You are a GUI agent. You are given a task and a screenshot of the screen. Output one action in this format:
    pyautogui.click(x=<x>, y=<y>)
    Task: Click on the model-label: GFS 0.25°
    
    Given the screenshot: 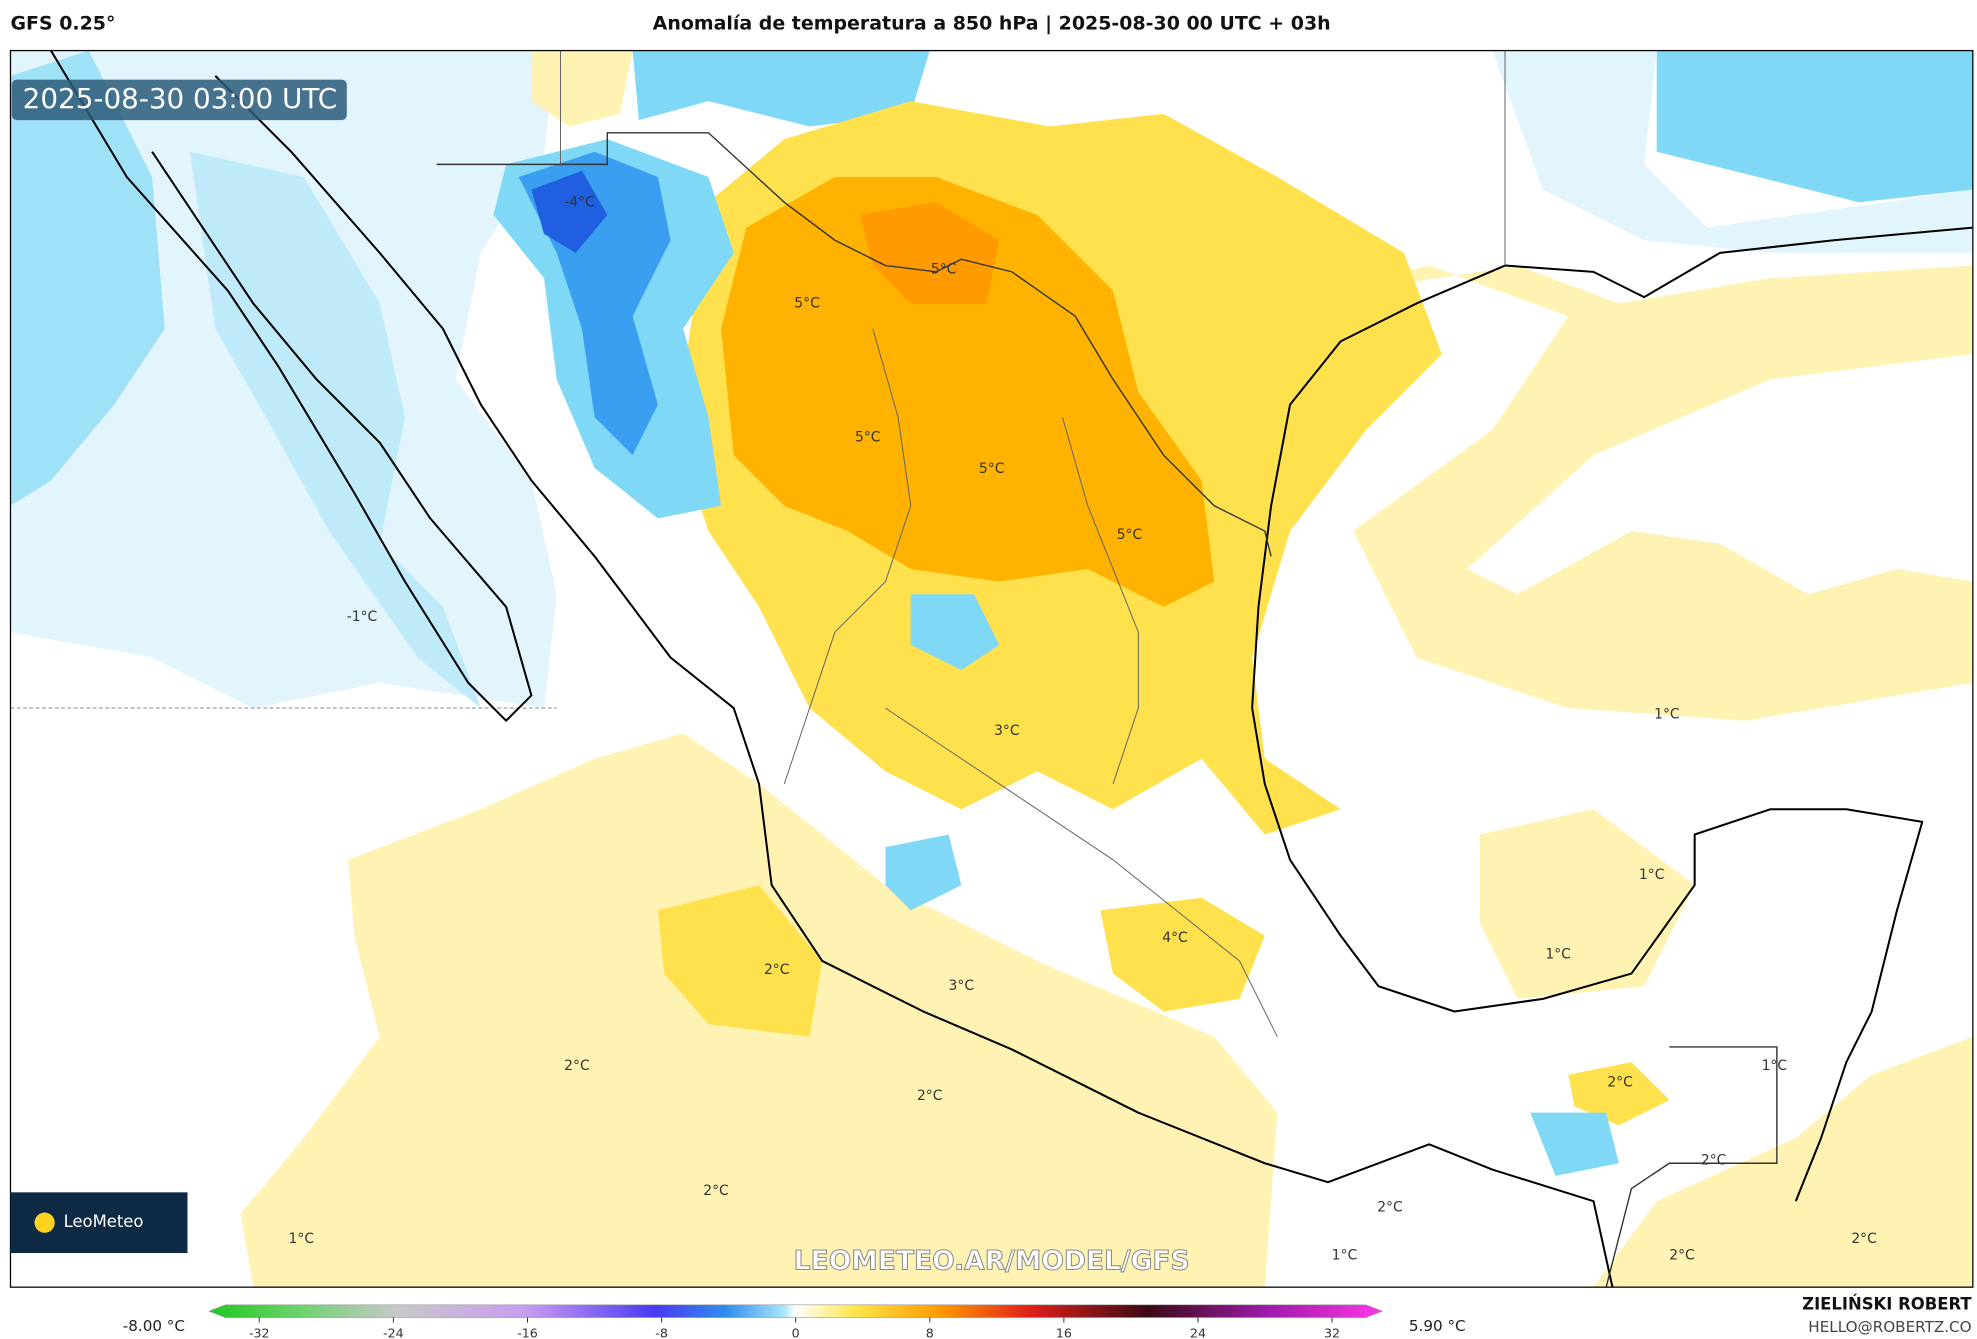 What is the action you would take?
    pyautogui.click(x=62, y=24)
    